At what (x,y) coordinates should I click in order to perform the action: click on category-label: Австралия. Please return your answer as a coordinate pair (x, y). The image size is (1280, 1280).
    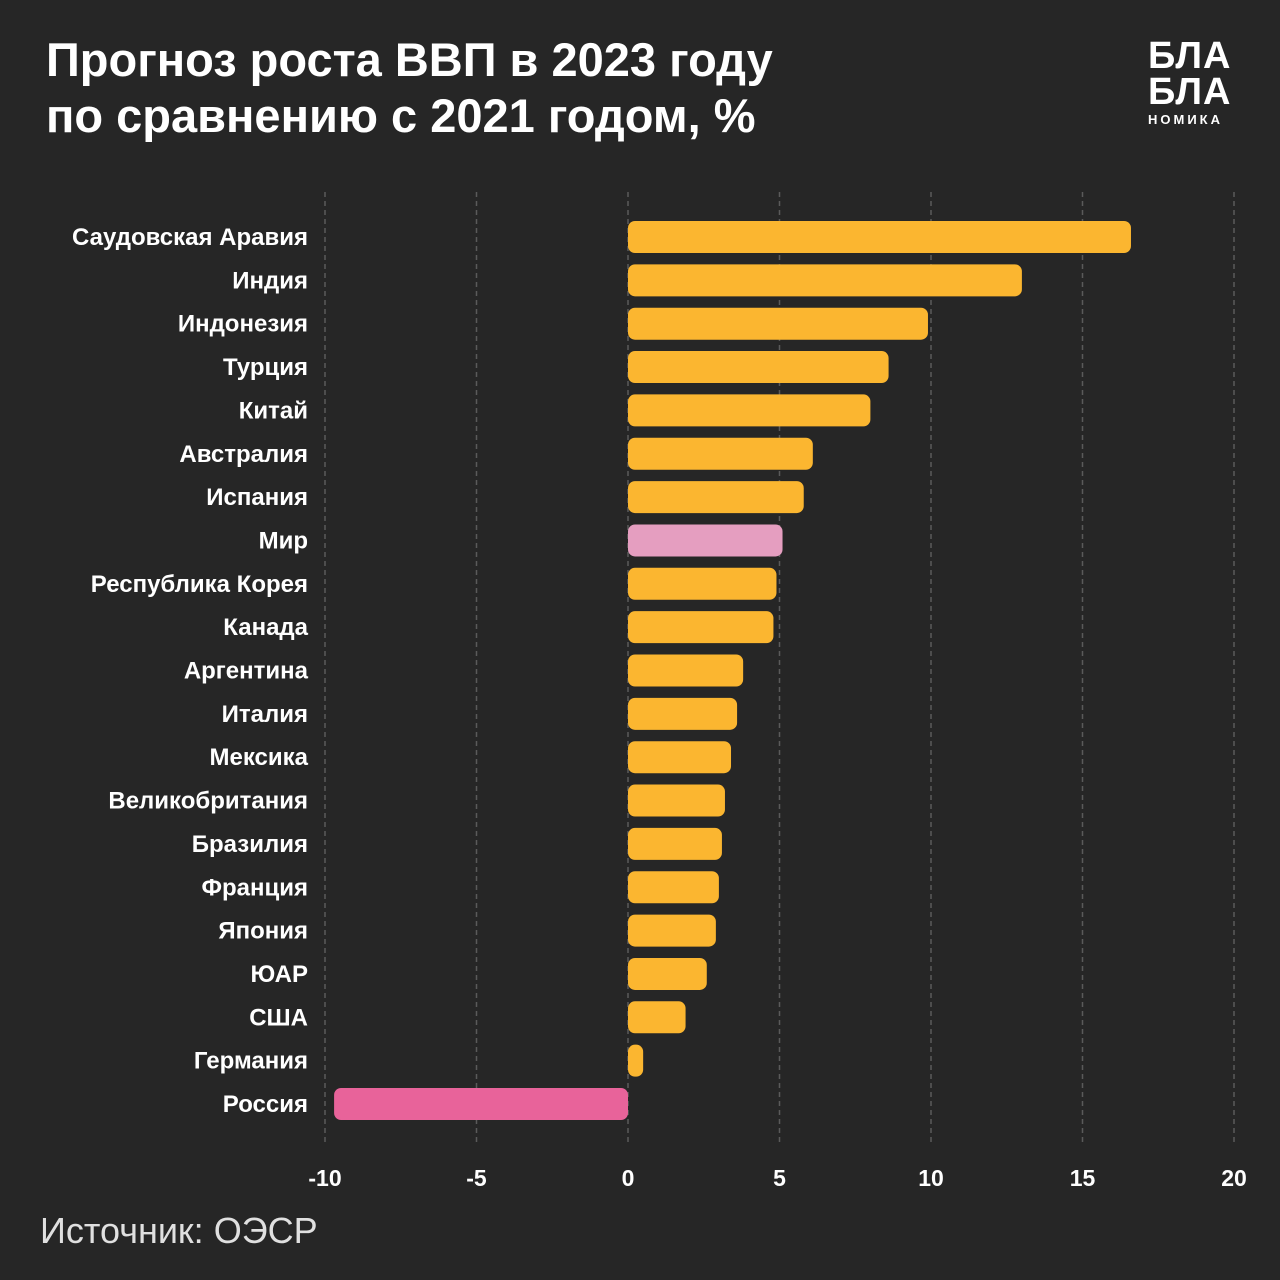
    Looking at the image, I should click on (243, 454).